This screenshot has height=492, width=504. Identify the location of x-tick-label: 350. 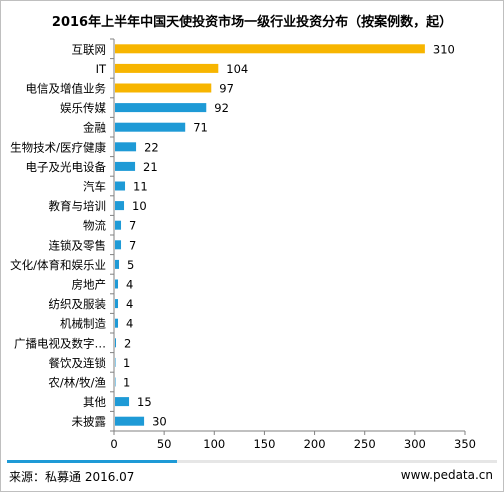
(465, 444).